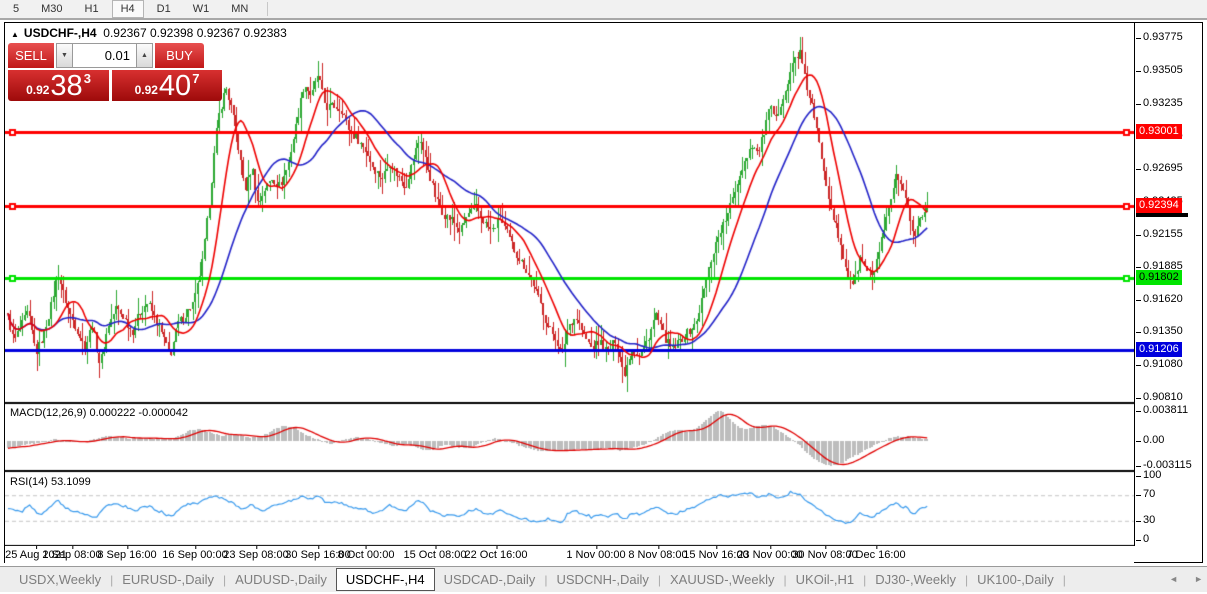 The width and height of the screenshot is (1207, 594). I want to click on price-tick: 0.91885, so click(1159, 266).